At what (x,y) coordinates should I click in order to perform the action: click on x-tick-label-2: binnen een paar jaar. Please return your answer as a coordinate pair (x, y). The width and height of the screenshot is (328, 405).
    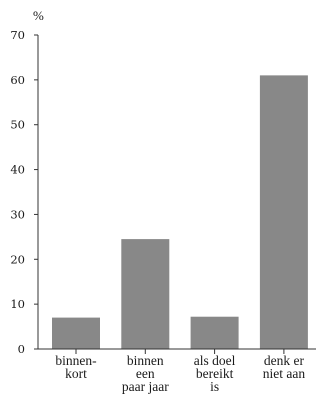
    Looking at the image, I should click on (145, 373).